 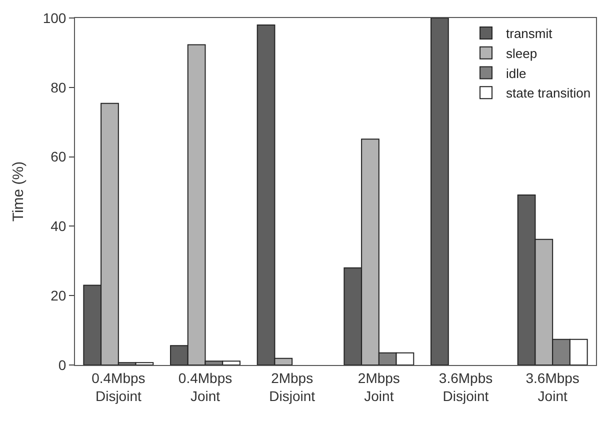 What do you see at coordinates (529, 34) in the screenshot?
I see `legend-label: transmit` at bounding box center [529, 34].